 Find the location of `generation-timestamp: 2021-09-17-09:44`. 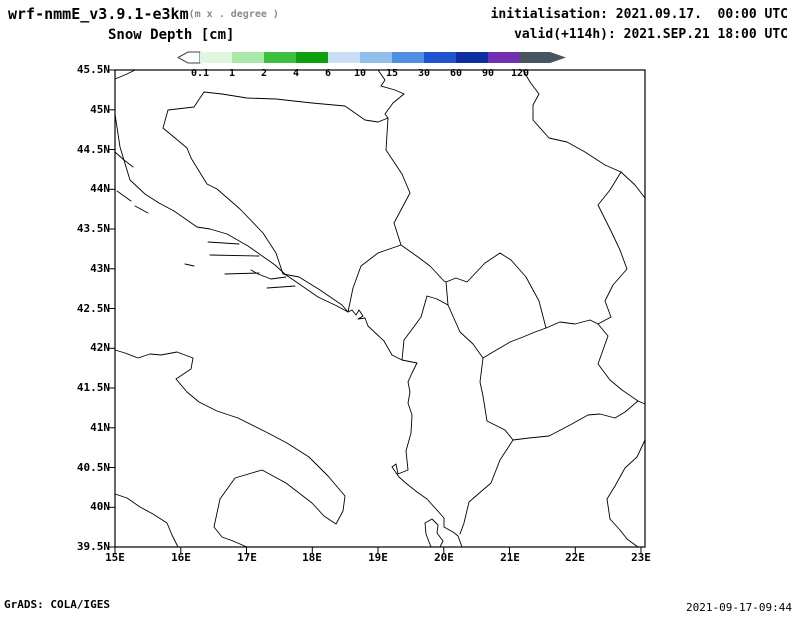

generation-timestamp: 2021-09-17-09:44 is located at coordinates (739, 607).